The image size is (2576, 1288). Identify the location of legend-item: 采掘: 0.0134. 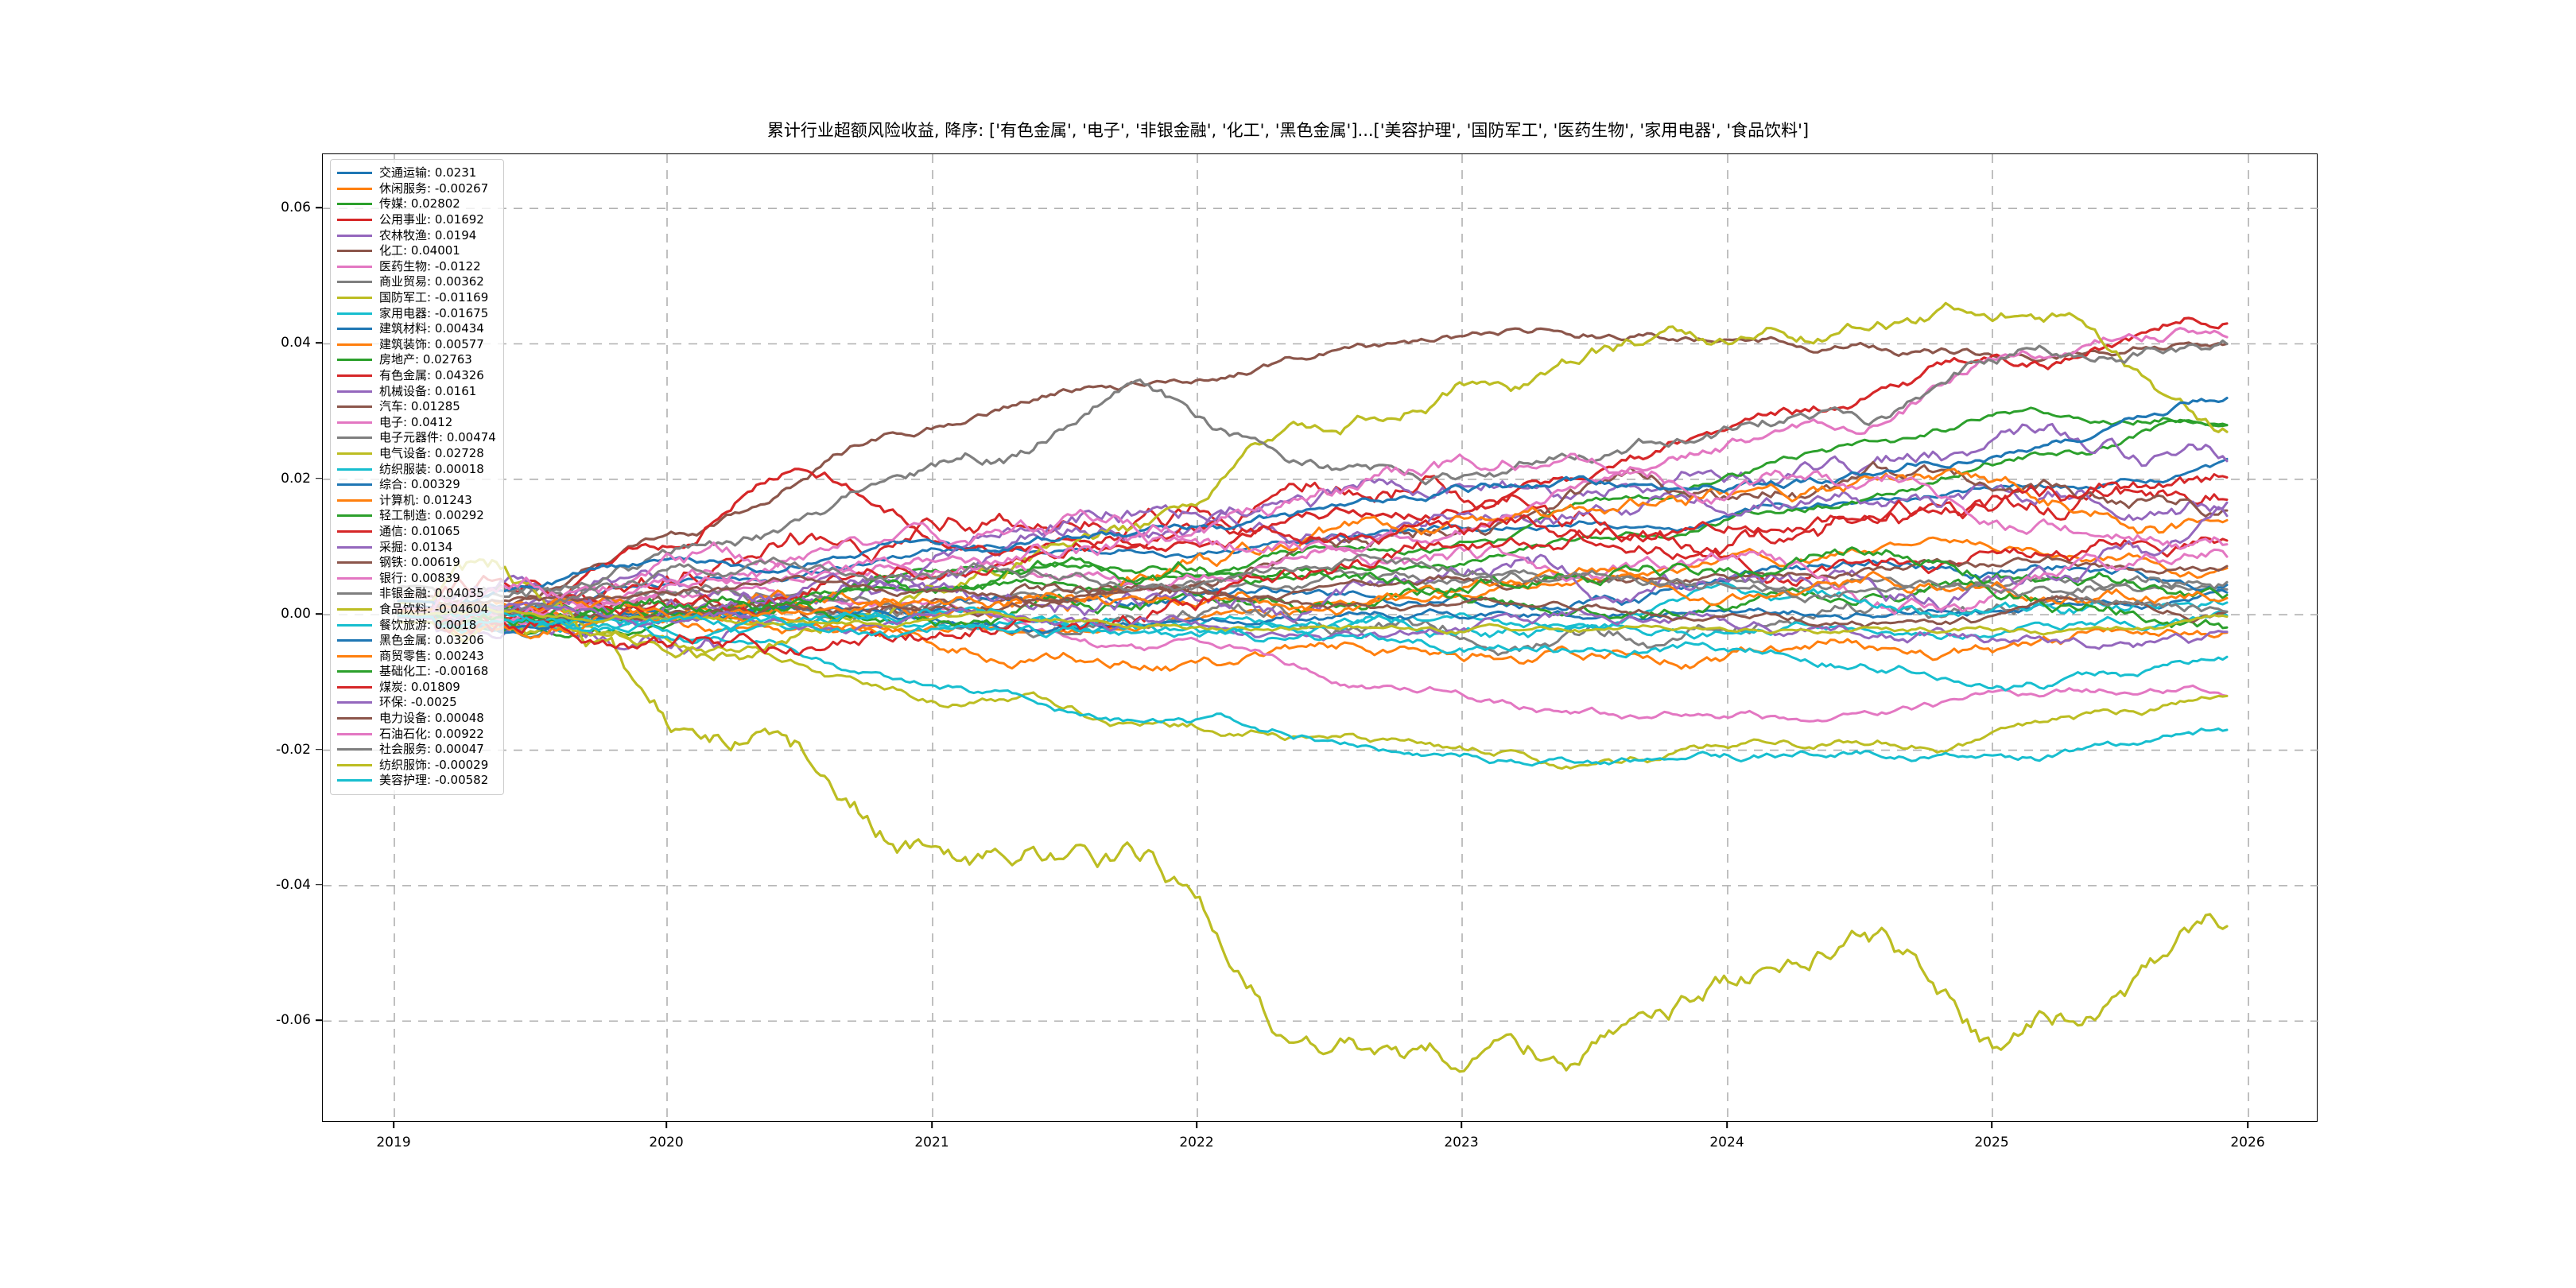
(417, 547).